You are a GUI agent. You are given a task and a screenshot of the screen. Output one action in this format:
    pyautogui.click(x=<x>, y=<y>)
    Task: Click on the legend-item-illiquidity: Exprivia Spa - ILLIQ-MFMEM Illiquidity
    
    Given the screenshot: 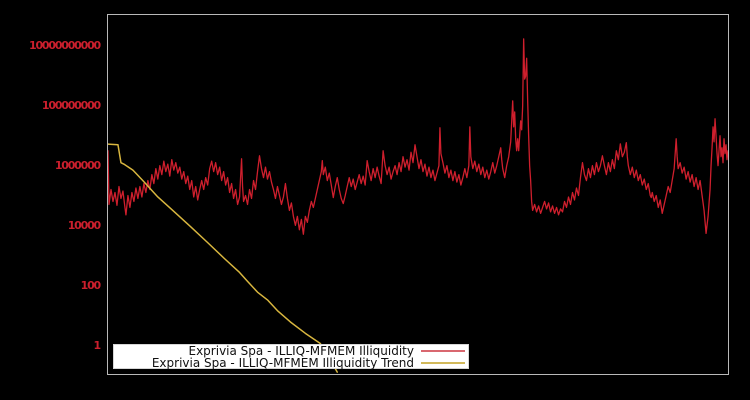 What is the action you would take?
    pyautogui.click(x=289, y=351)
    